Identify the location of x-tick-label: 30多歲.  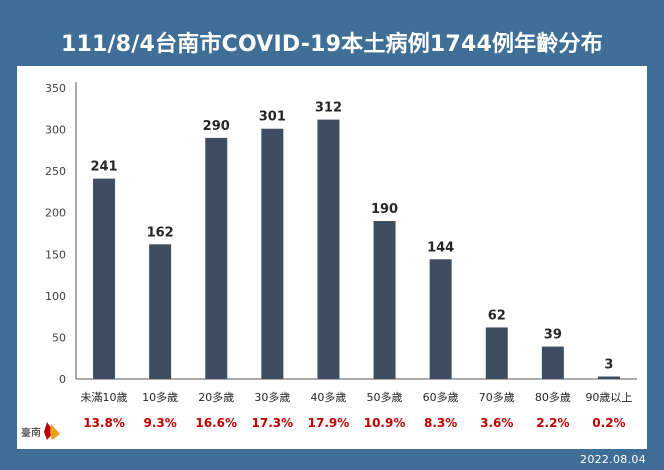
(272, 397).